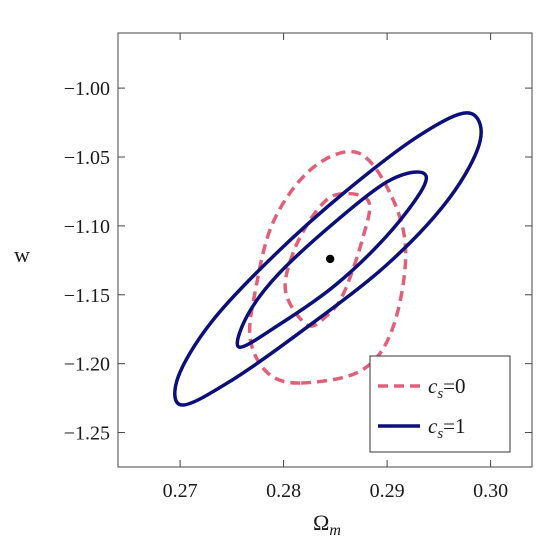  Describe the element at coordinates (87, 365) in the screenshot. I see `y-tick-label: −1.20` at that location.